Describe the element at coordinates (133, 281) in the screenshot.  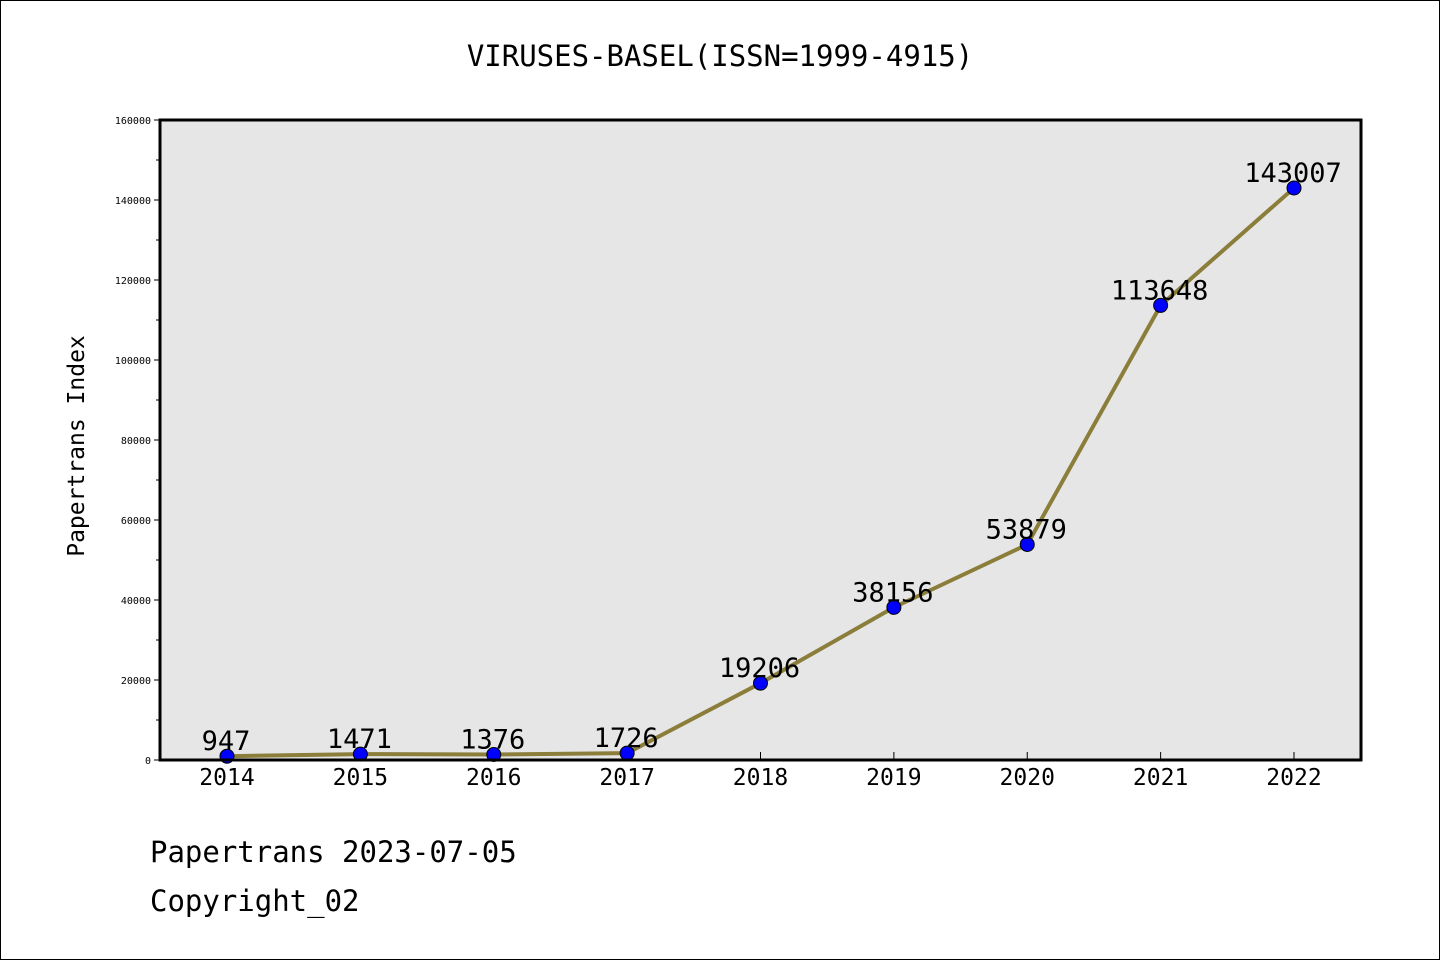
I see `y-tick-label: 120000` at that location.